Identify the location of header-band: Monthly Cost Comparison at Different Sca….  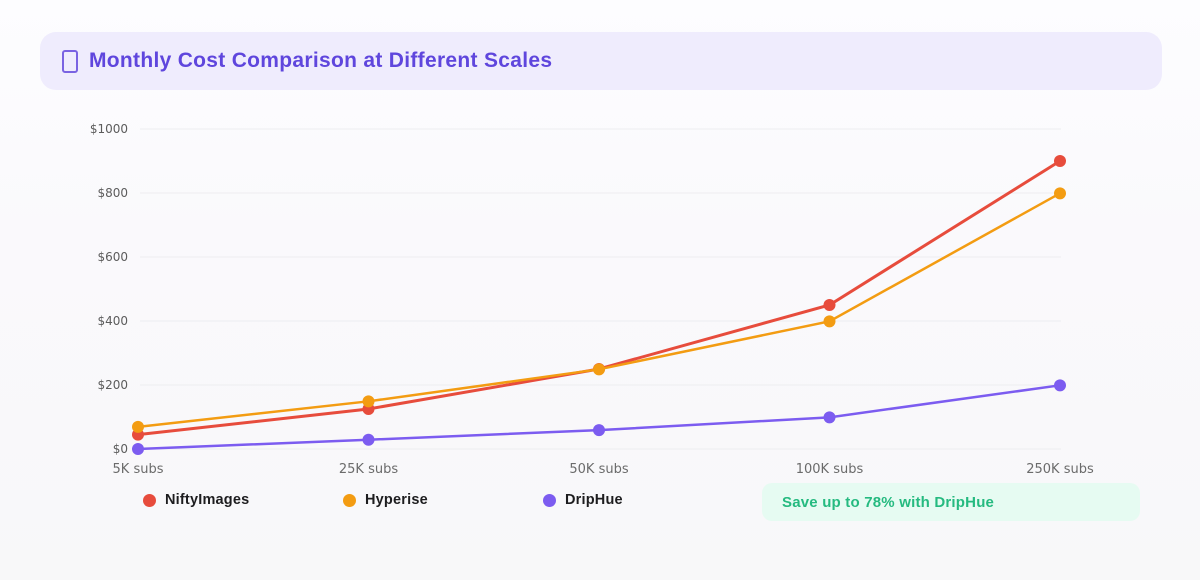
(601, 61).